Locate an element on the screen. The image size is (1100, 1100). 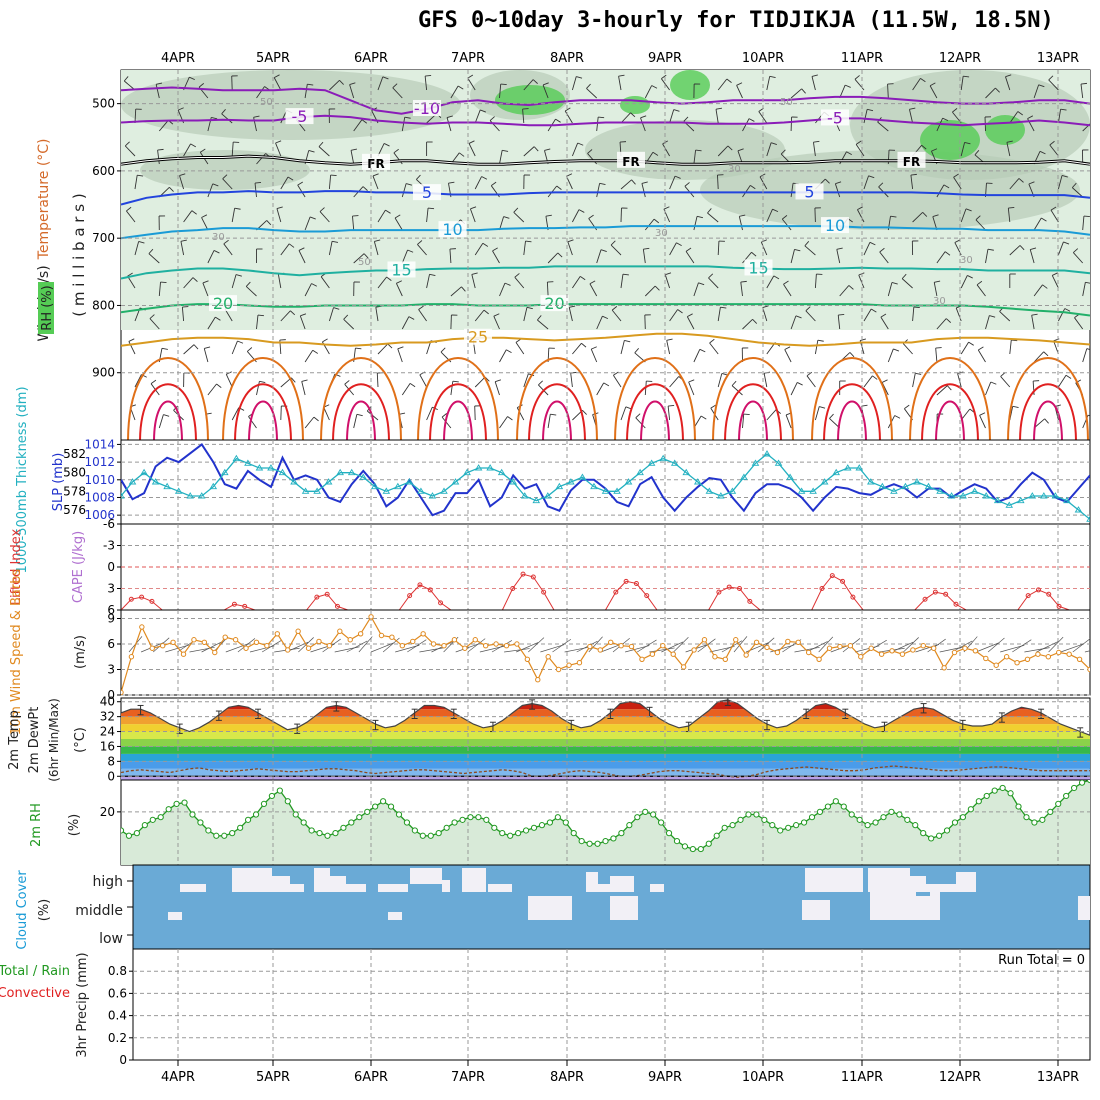
rh-contour-label: 50 is located at coordinates (266, 102).